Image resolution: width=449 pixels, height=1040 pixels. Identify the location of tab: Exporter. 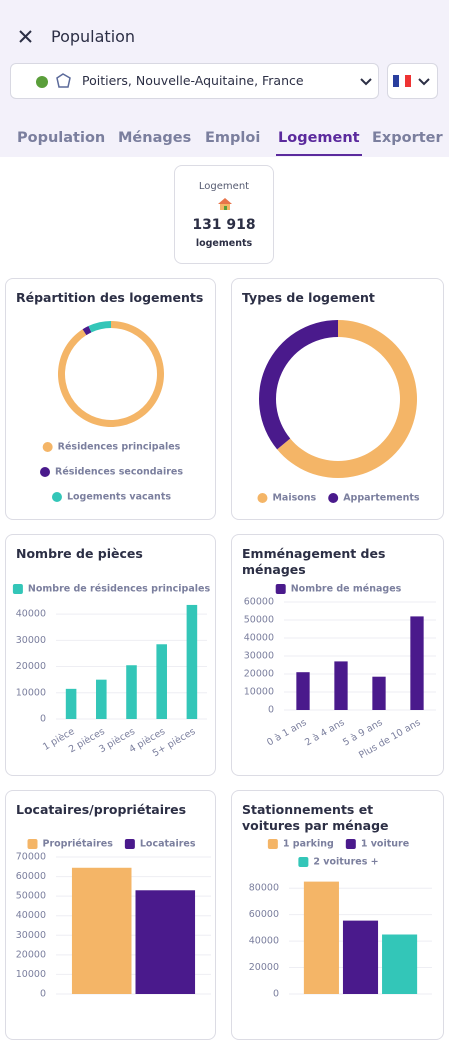
(407, 138).